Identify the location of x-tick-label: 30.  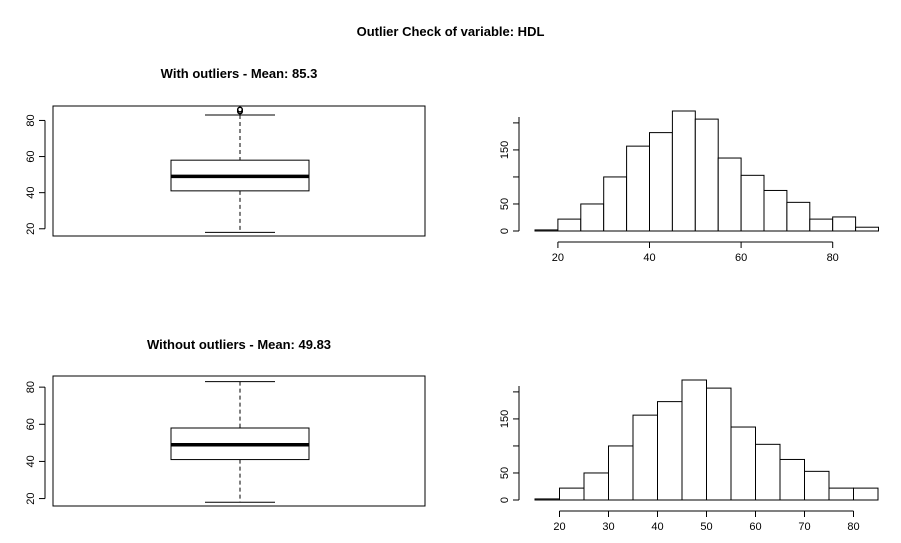
(608, 527).